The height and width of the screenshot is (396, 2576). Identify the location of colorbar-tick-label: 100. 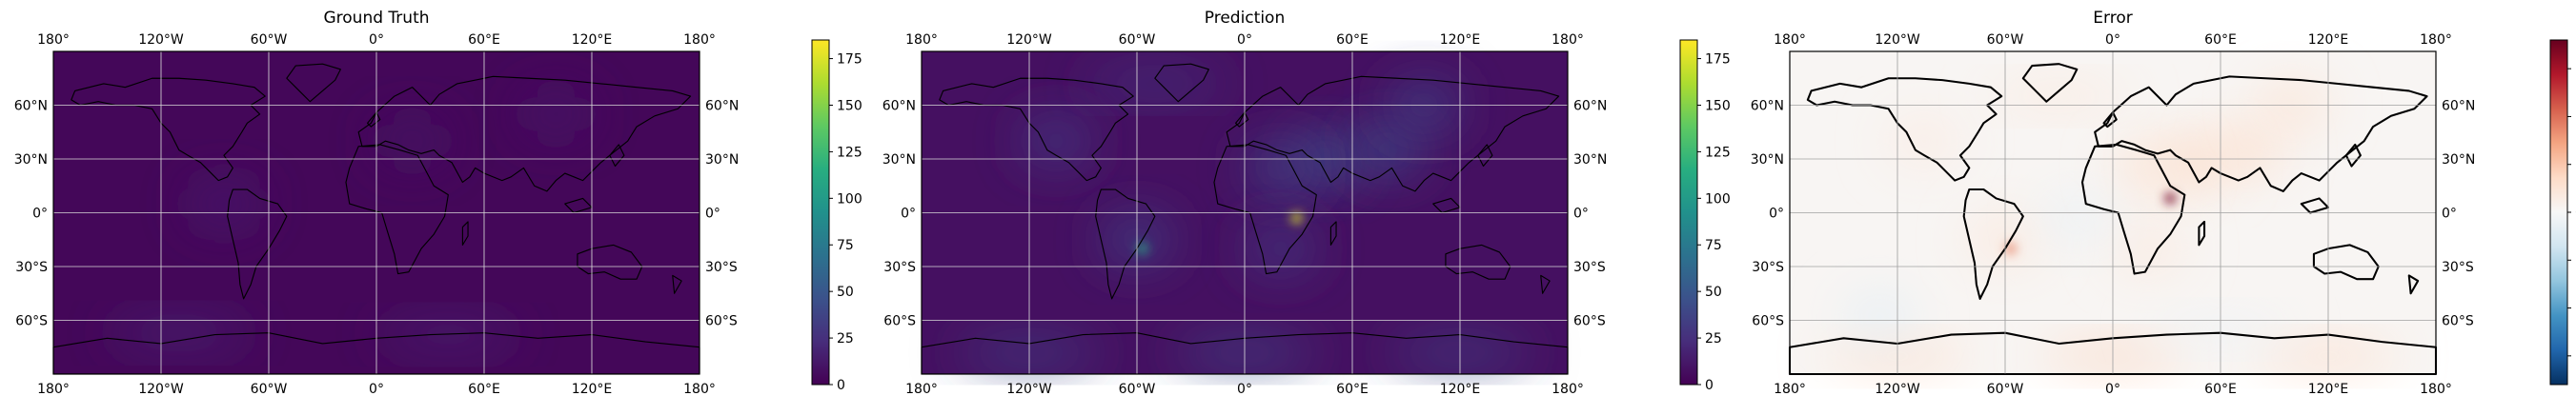
(849, 199).